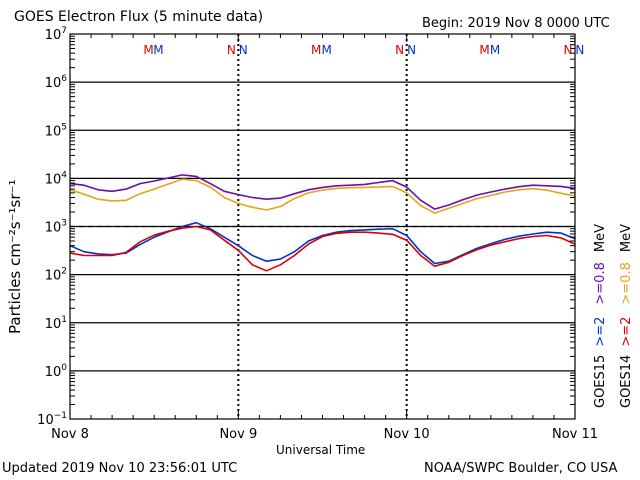 Image resolution: width=640 pixels, height=480 pixels. What do you see at coordinates (139, 17) in the screenshot?
I see `chart-title: GOES Electron Flux (5 minute data)` at bounding box center [139, 17].